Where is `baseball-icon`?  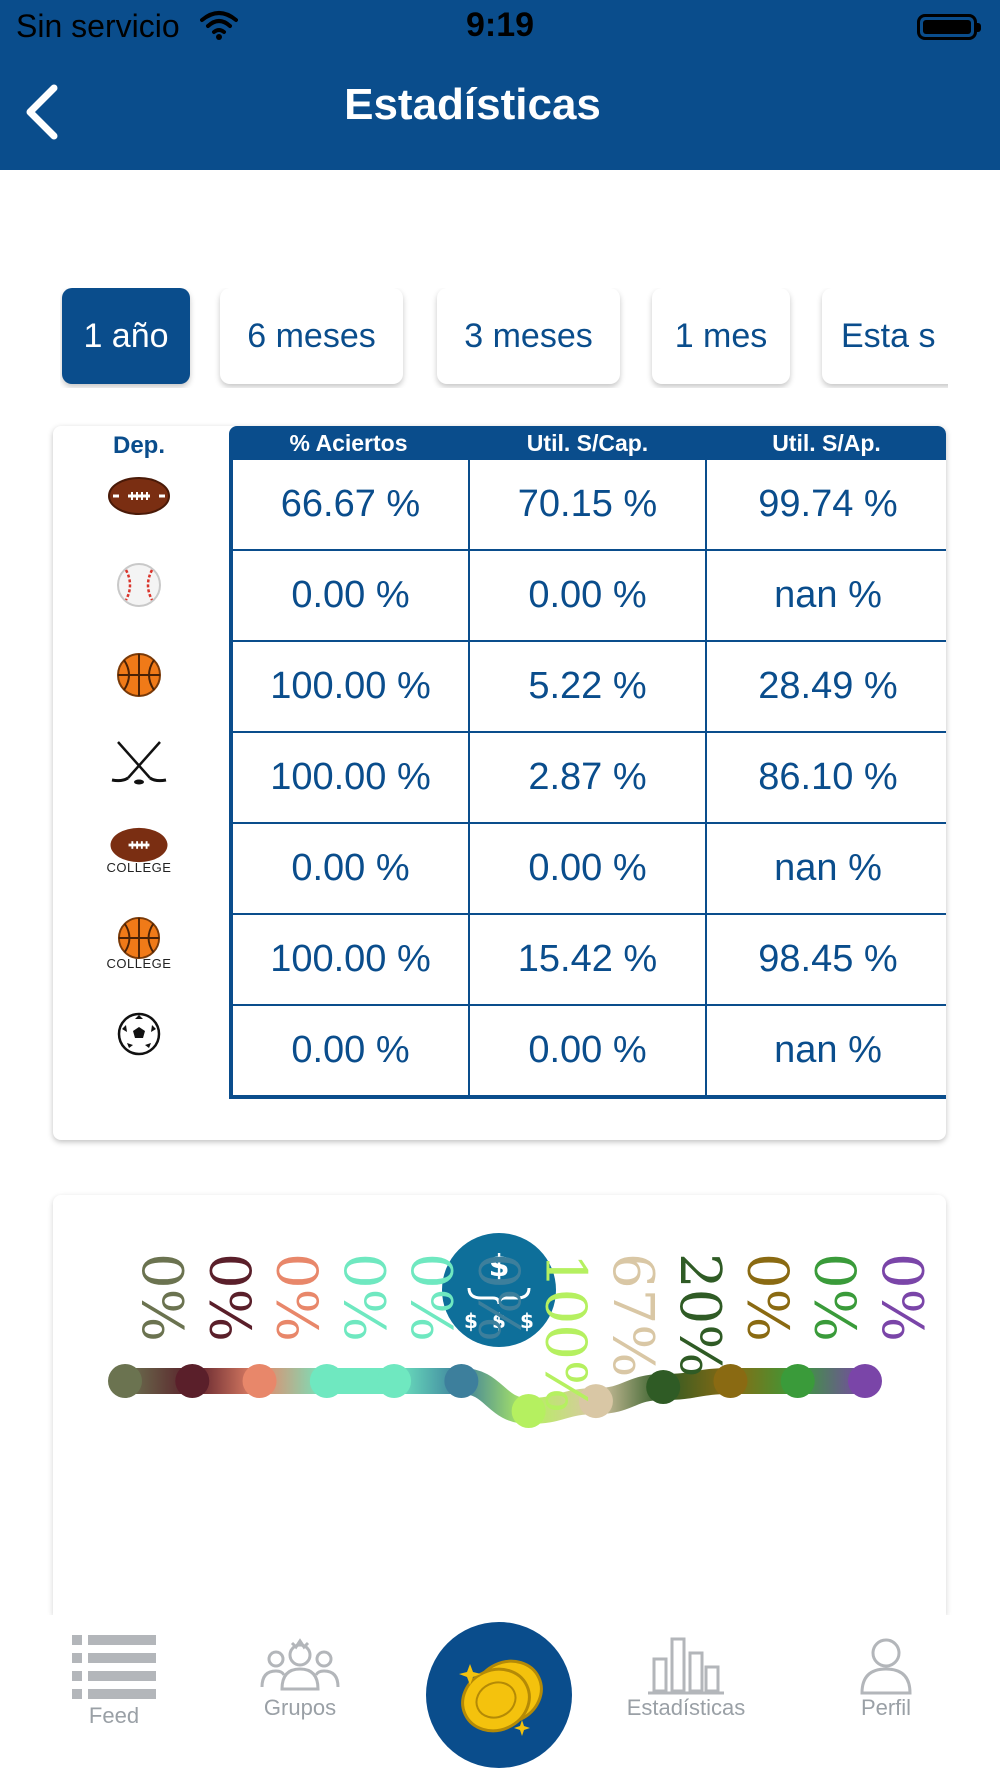 baseball-icon is located at coordinates (139, 585).